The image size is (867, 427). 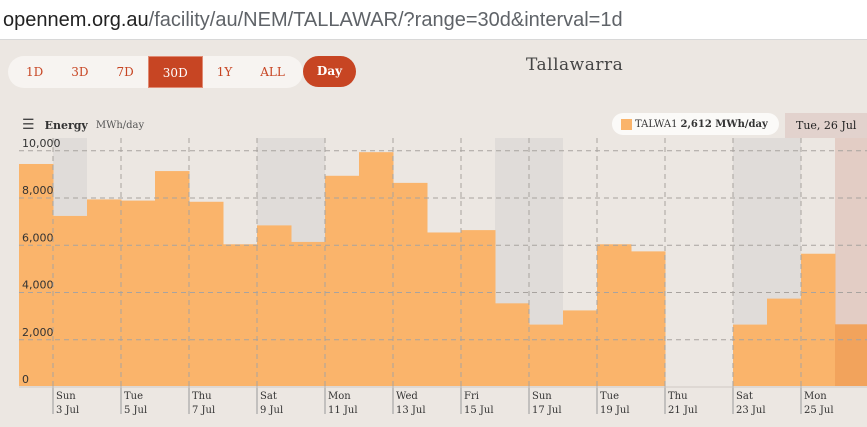 I want to click on ytick-label: 10,000, so click(x=41, y=143).